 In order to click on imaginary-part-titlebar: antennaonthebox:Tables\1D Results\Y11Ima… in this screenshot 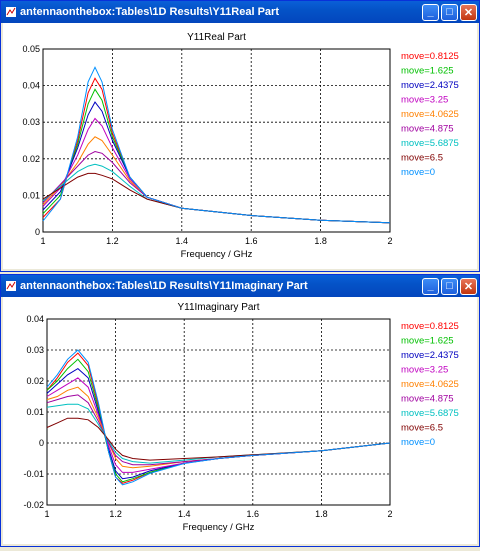, I will do `click(240, 286)`.